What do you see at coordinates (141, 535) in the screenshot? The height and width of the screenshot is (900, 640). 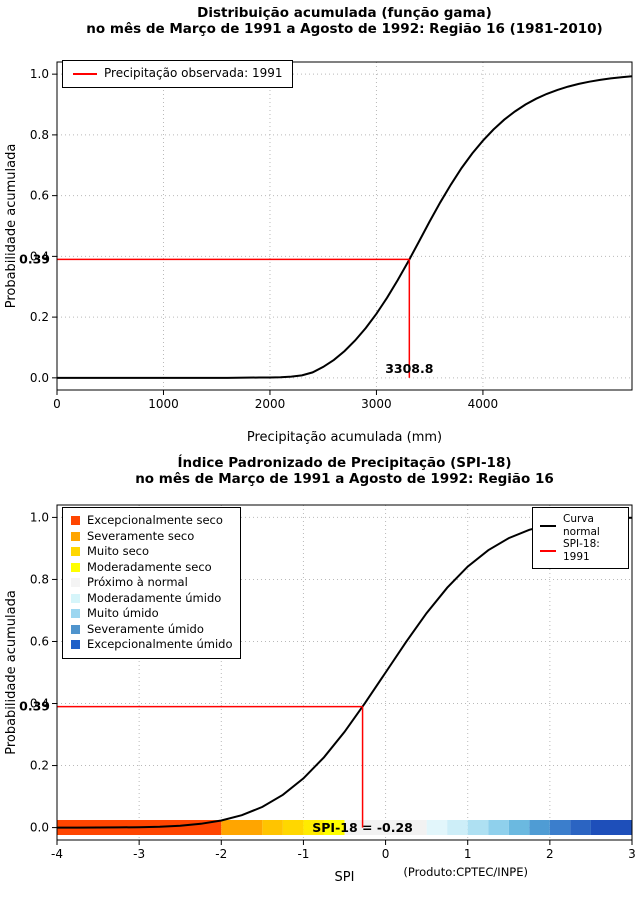 I see `legend-item-label: Severamente seco` at bounding box center [141, 535].